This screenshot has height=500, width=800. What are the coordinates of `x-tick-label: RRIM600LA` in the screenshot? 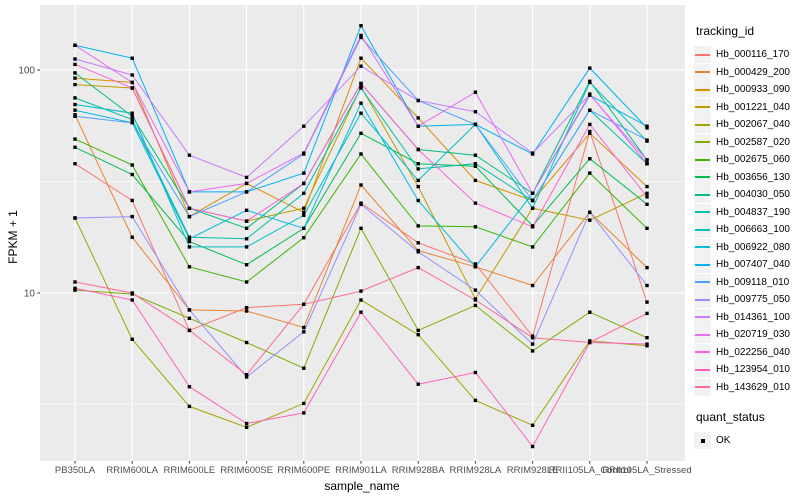 It's located at (132, 470).